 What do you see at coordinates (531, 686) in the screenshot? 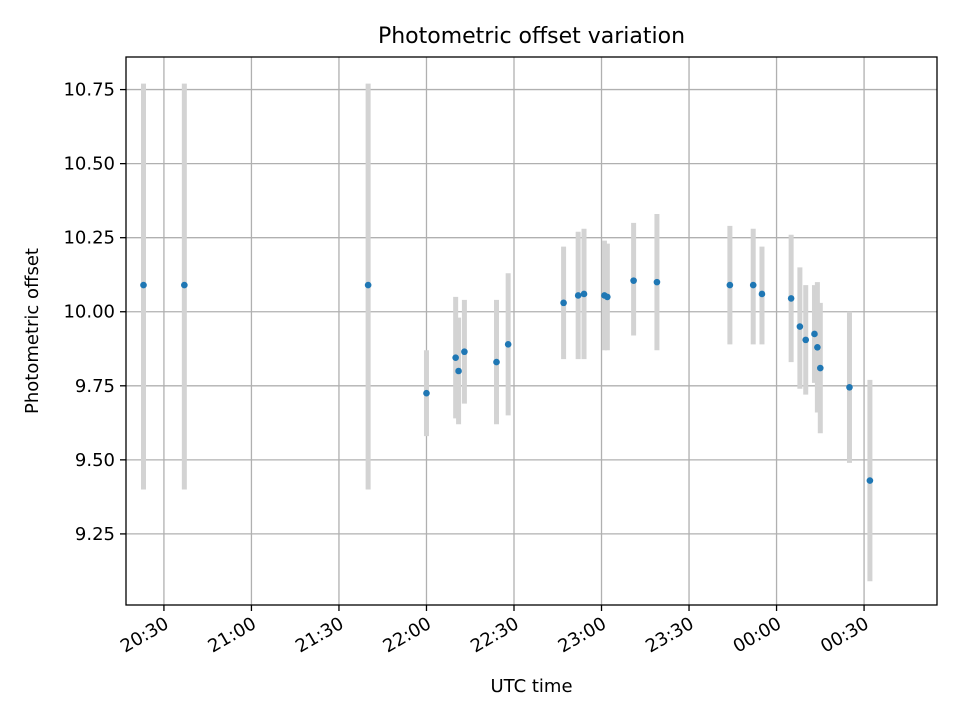
I see `x-axis-label: UTC time` at bounding box center [531, 686].